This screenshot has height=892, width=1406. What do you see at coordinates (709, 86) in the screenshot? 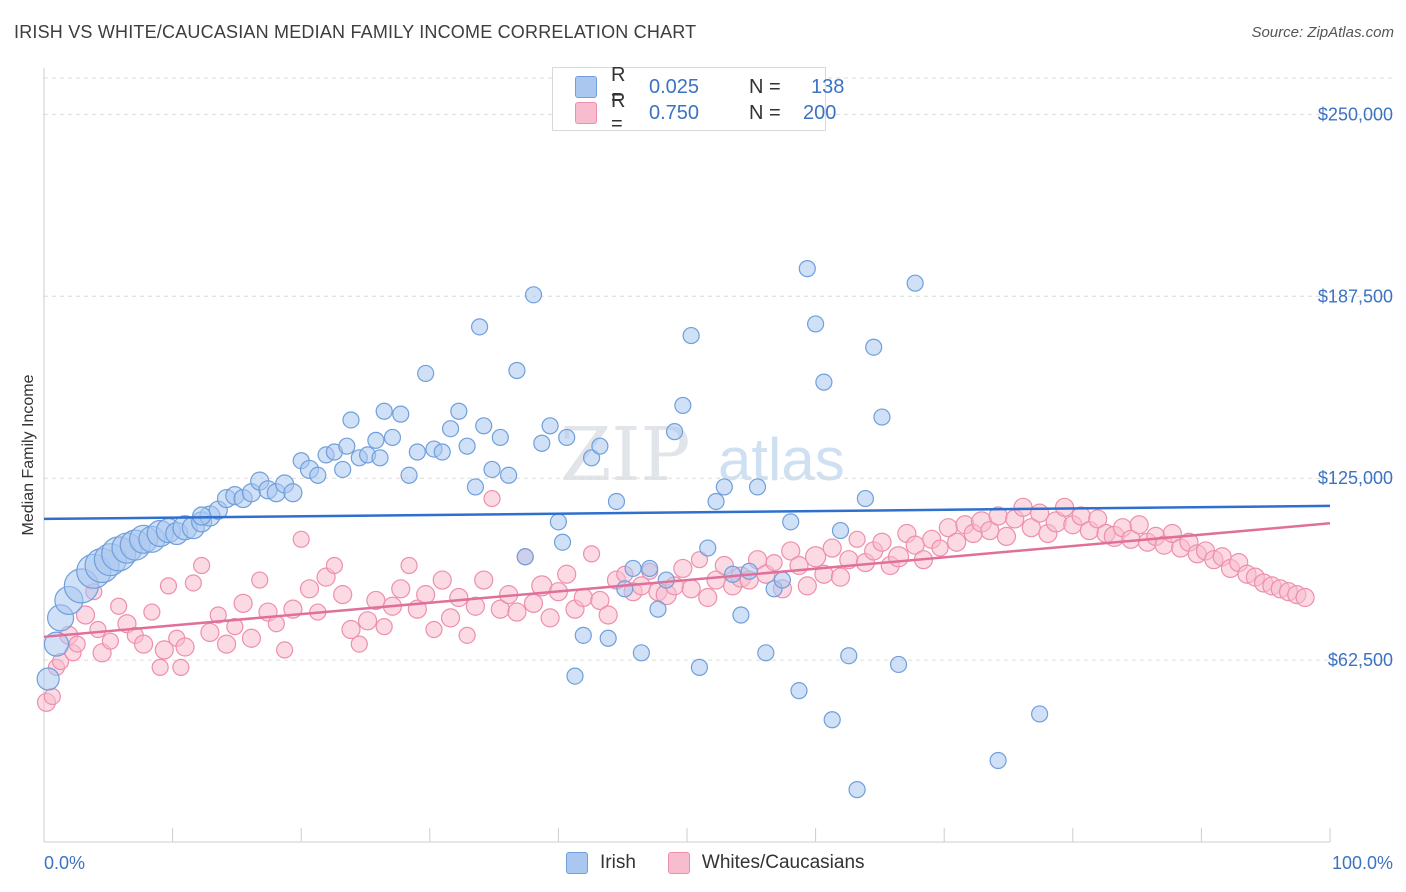
I see `legend-row-irish: R = 0.025 N = 138` at bounding box center [709, 86].